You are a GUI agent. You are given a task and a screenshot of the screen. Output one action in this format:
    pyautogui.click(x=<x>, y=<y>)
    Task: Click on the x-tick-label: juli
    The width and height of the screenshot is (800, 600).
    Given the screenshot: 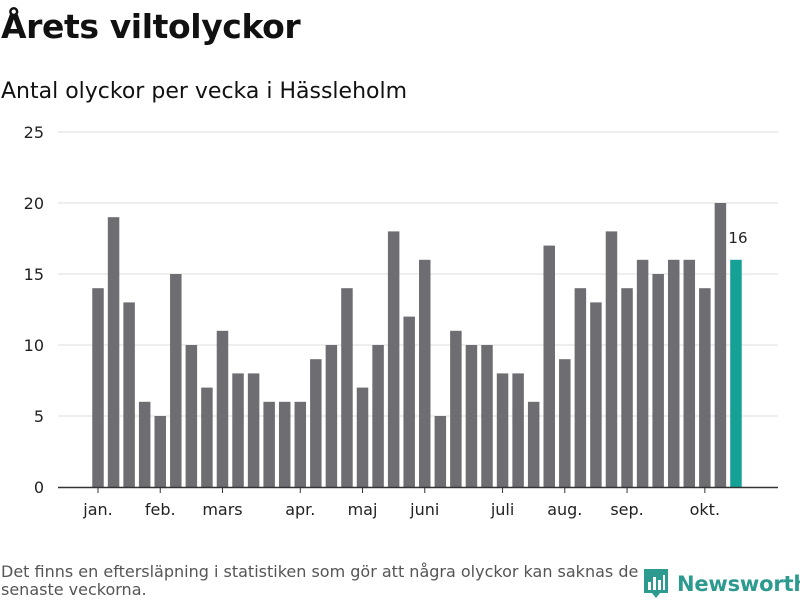 What is the action you would take?
    pyautogui.click(x=502, y=509)
    